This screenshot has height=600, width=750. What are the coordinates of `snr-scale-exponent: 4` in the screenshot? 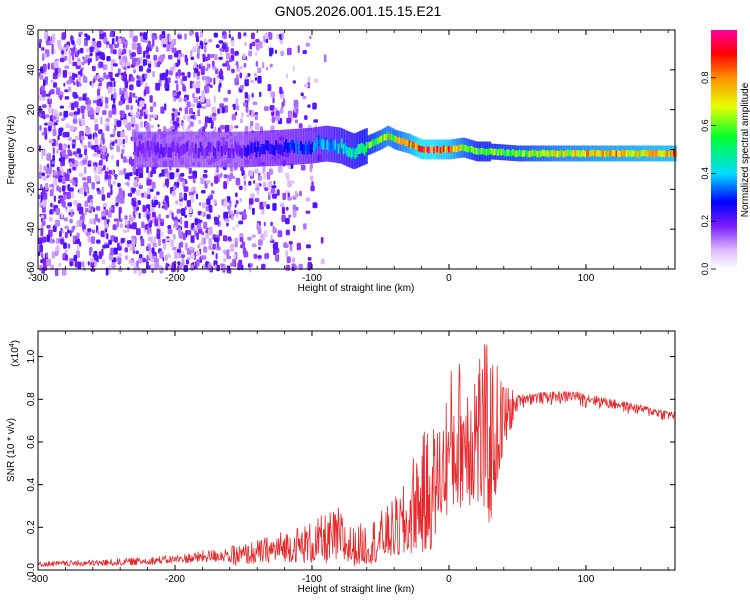 It's located at (12, 345).